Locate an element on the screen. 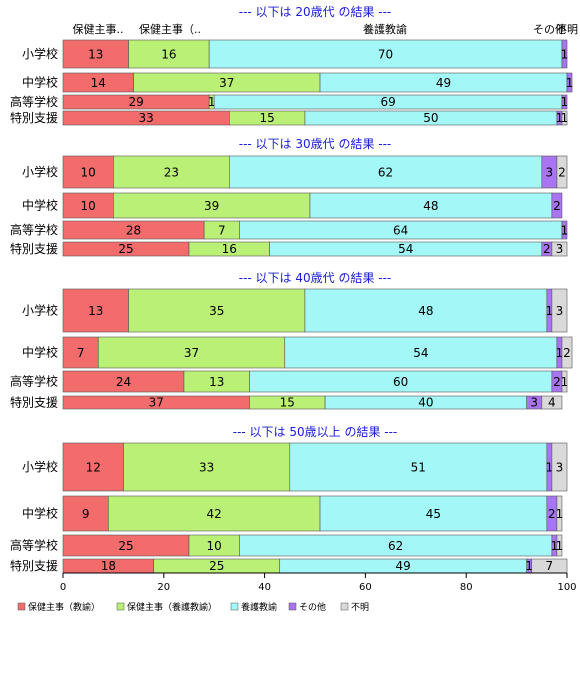  data-label: 51 is located at coordinates (418, 468).